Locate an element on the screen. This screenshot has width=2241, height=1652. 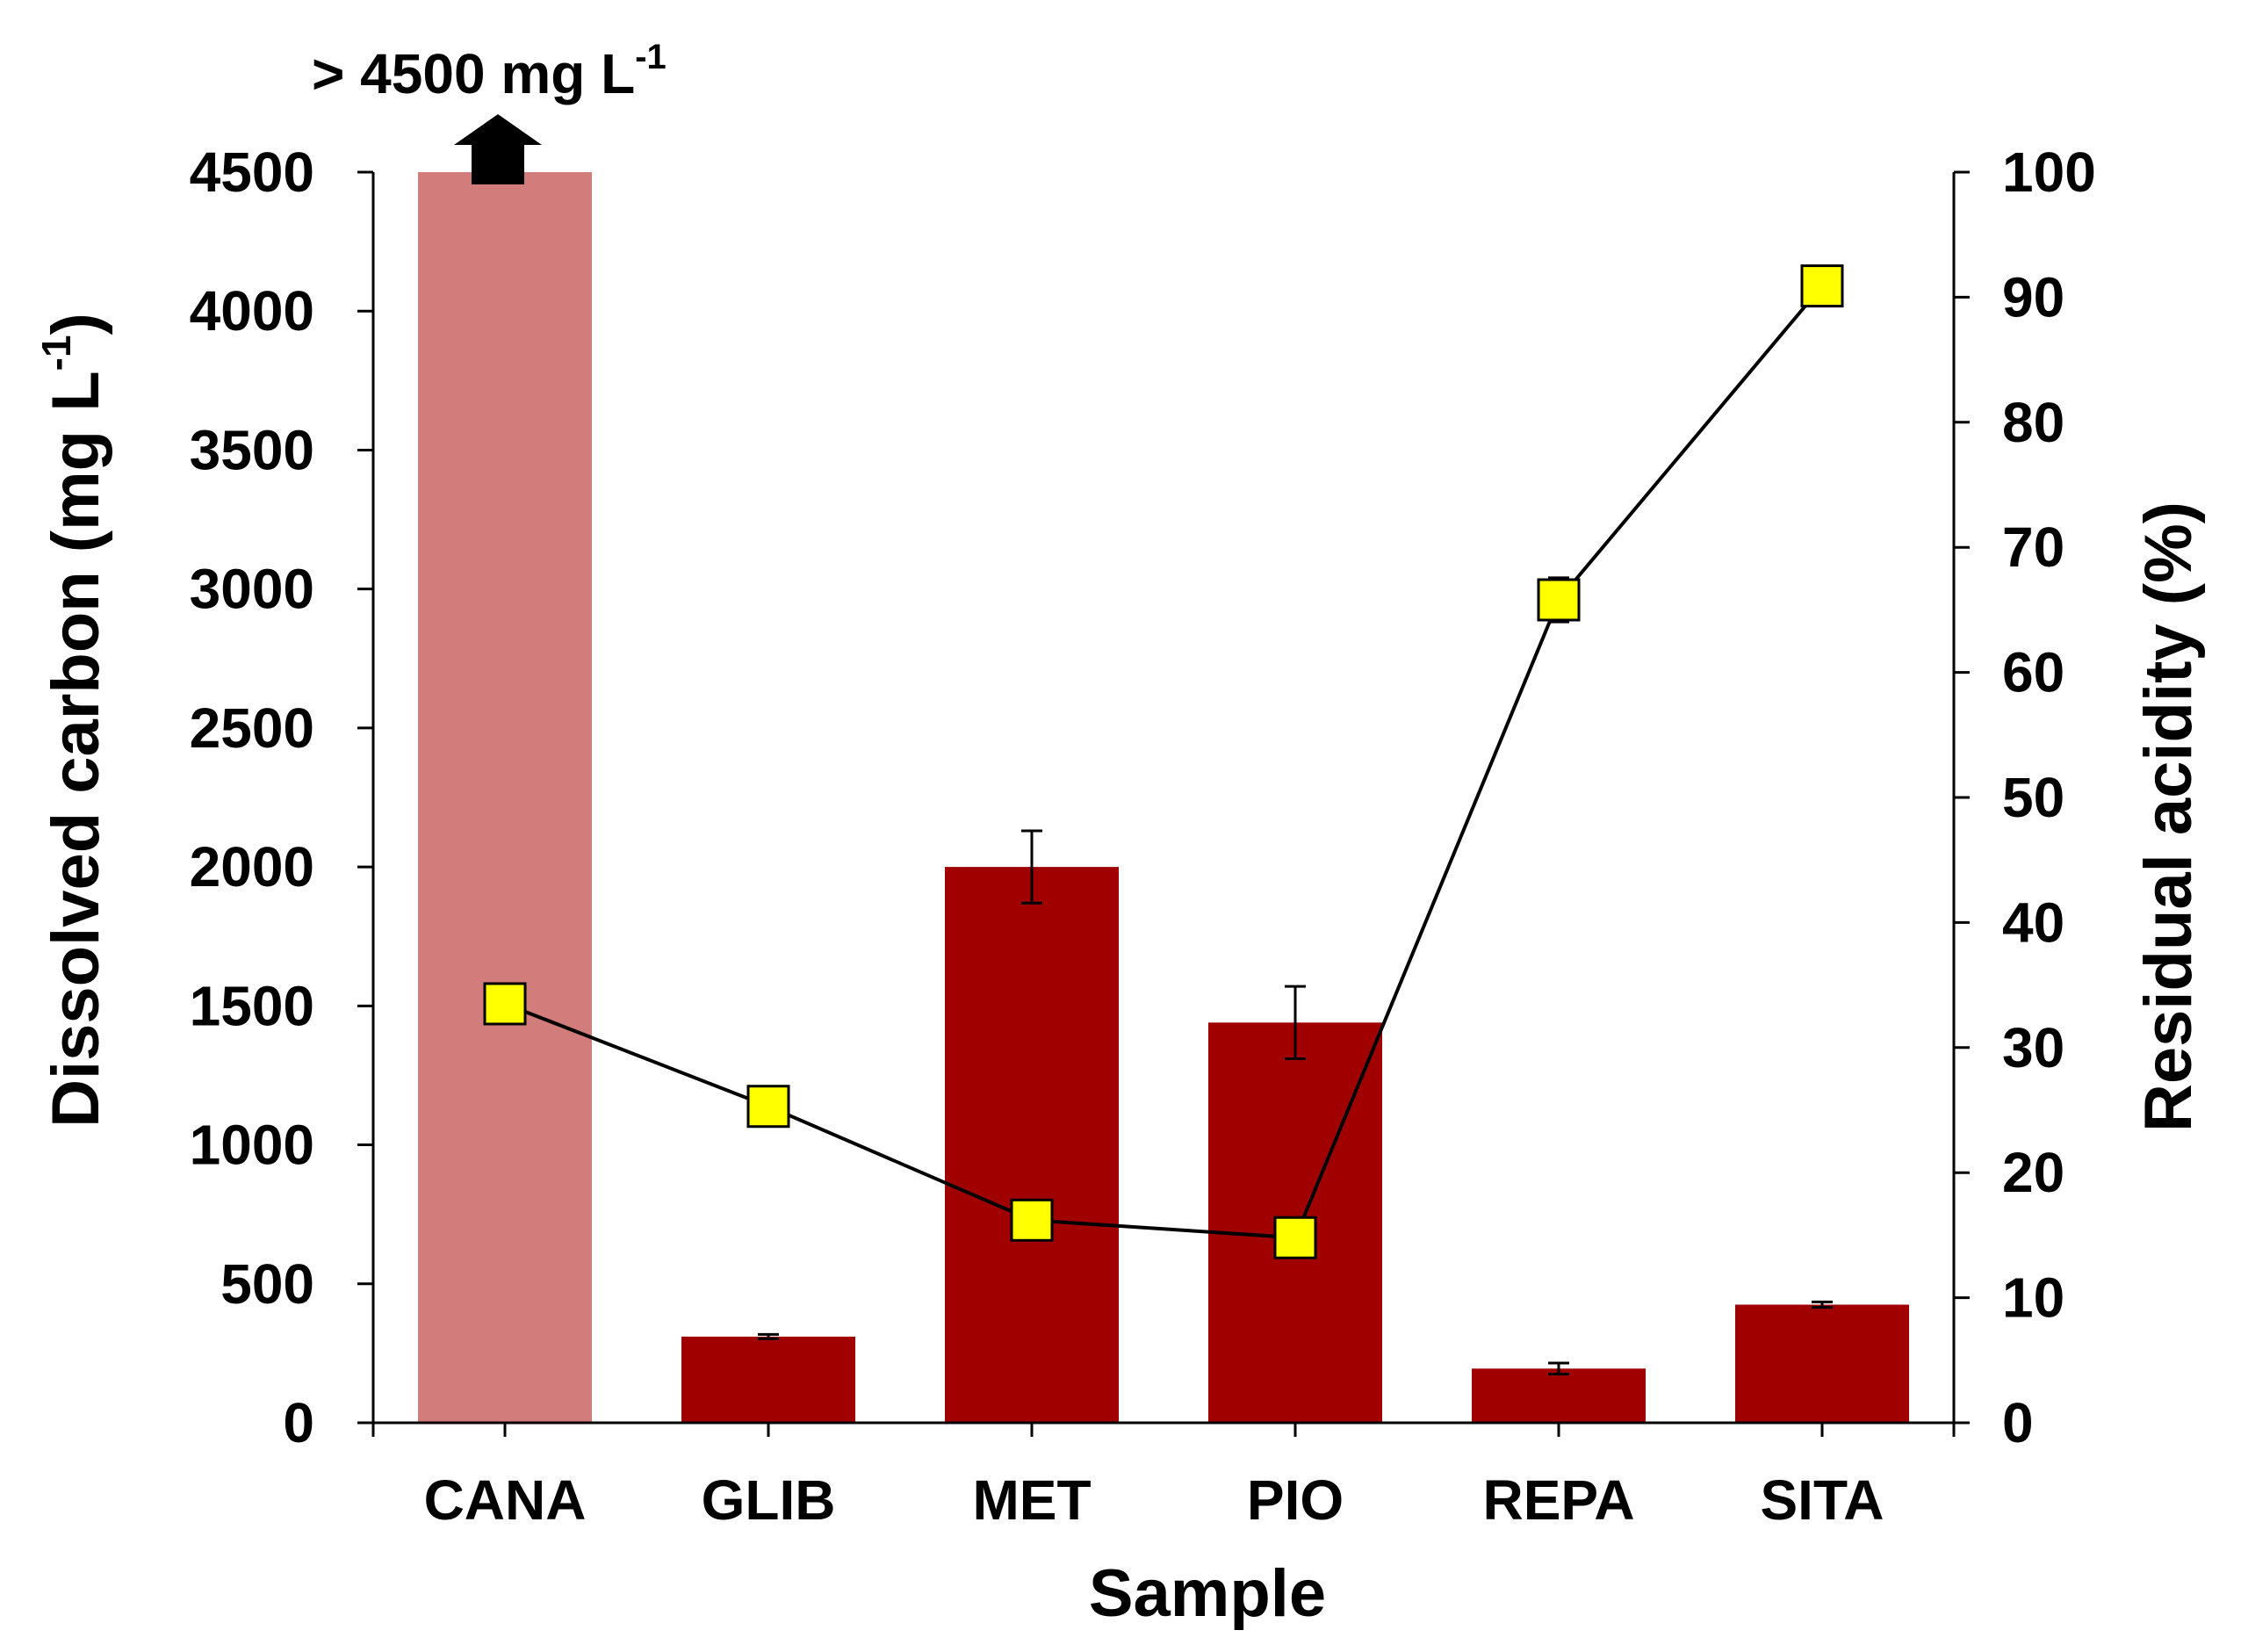
y-left-axis-title-suffix: ) is located at coordinates (76, 324).